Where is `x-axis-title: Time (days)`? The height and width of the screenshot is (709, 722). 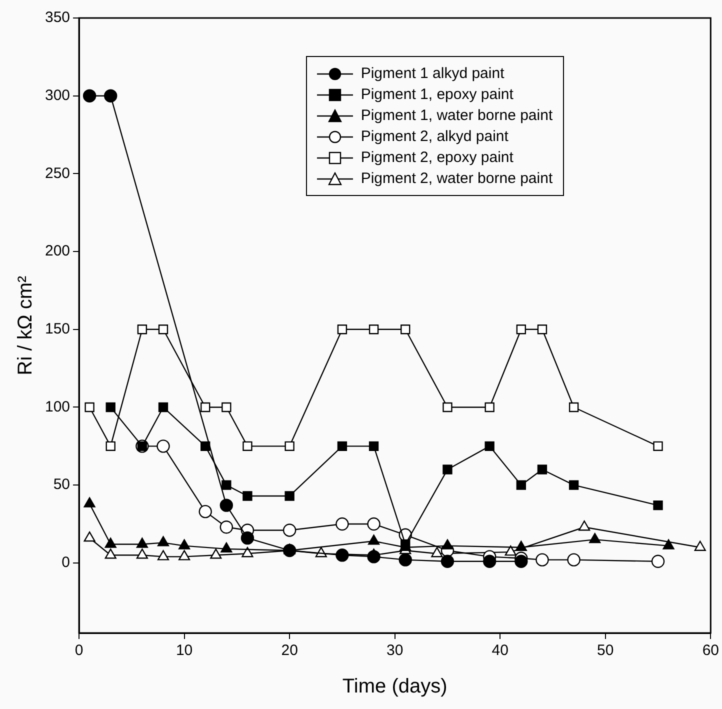
x-axis-title: Time (days) is located at coordinates (395, 687).